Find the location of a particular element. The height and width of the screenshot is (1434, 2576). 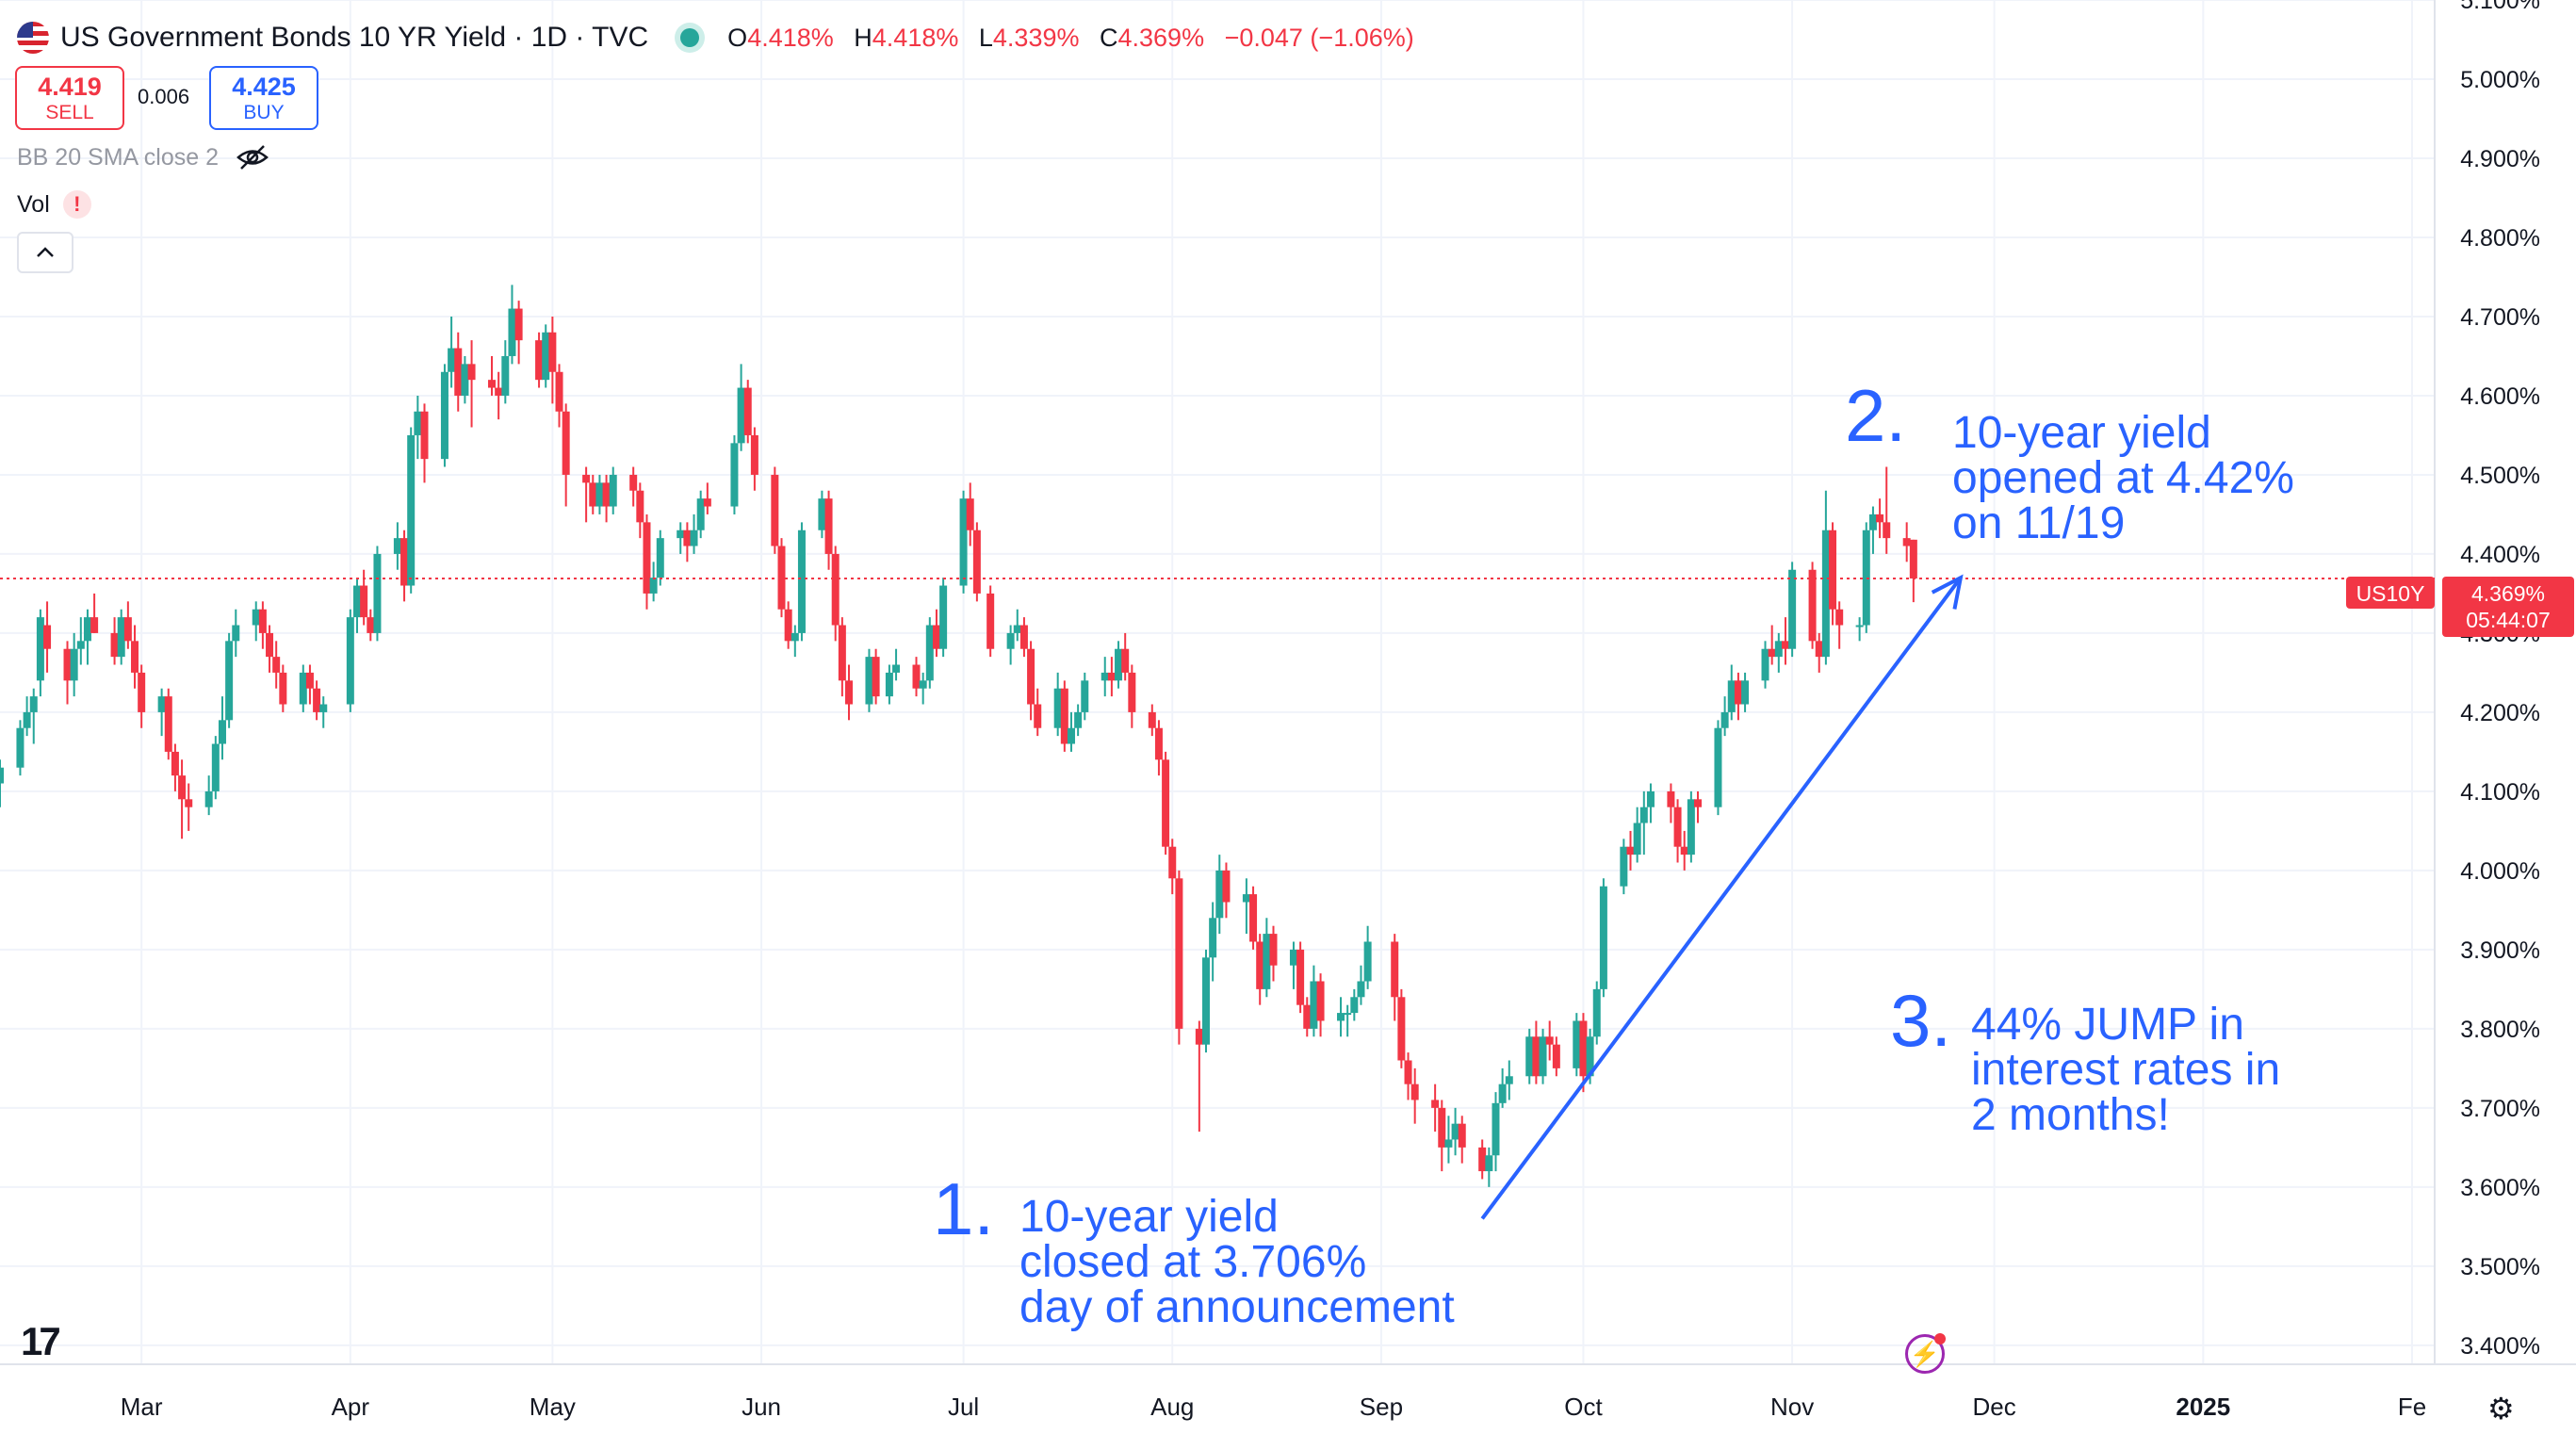

price-tag-value: 4.369% is located at coordinates (2508, 593).